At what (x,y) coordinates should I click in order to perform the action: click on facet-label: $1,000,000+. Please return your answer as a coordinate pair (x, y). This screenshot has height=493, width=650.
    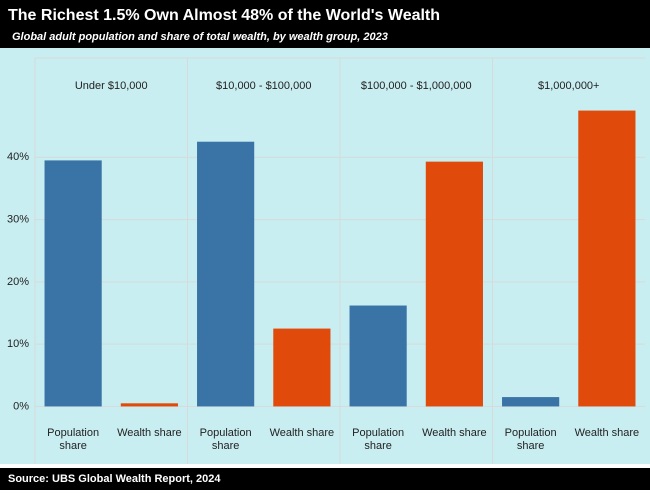
    Looking at the image, I should click on (568, 86).